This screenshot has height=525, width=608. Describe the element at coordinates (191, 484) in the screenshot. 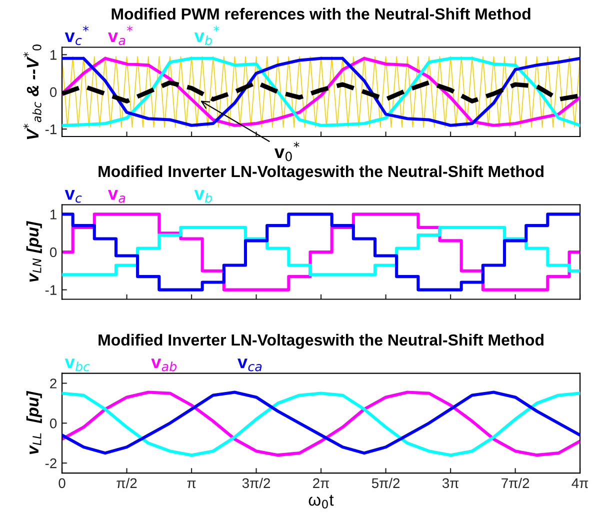

I see `x-tick-label: π` at that location.